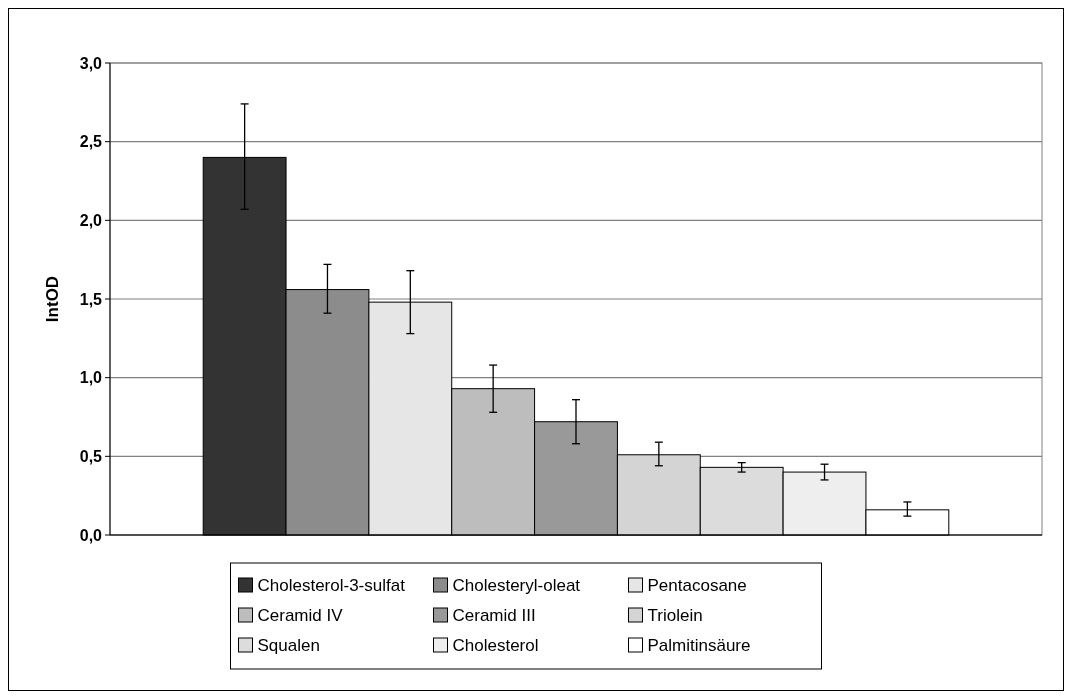 Image resolution: width=1072 pixels, height=699 pixels. I want to click on y-tick-label: 2,0, so click(91, 220).